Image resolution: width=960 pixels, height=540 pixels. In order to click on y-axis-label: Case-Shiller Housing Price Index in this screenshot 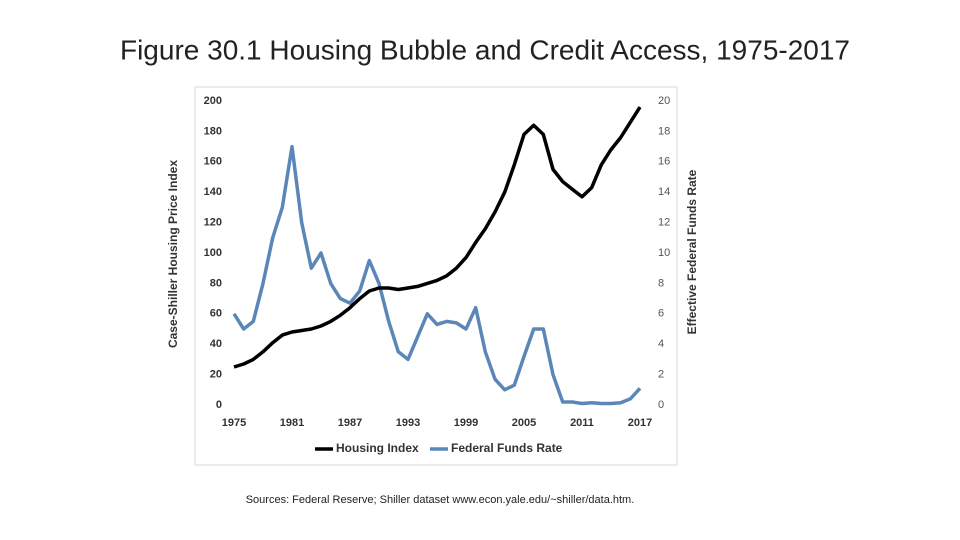, I will do `click(173, 254)`.